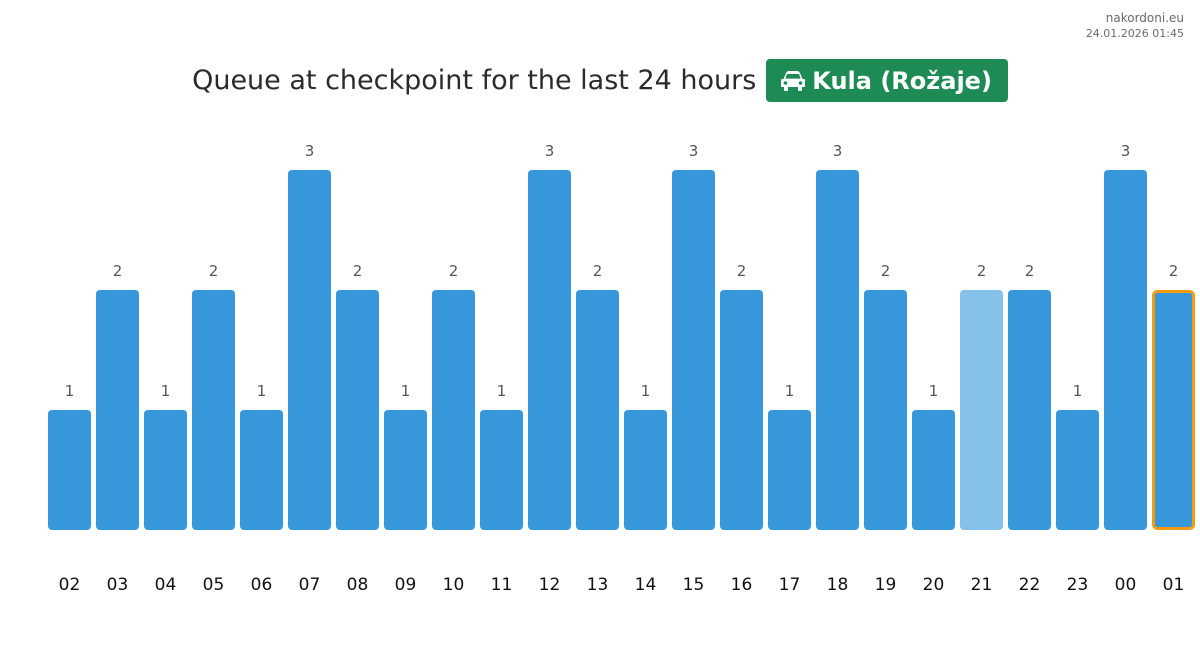  What do you see at coordinates (454, 585) in the screenshot?
I see `tick-label-10: 10` at bounding box center [454, 585].